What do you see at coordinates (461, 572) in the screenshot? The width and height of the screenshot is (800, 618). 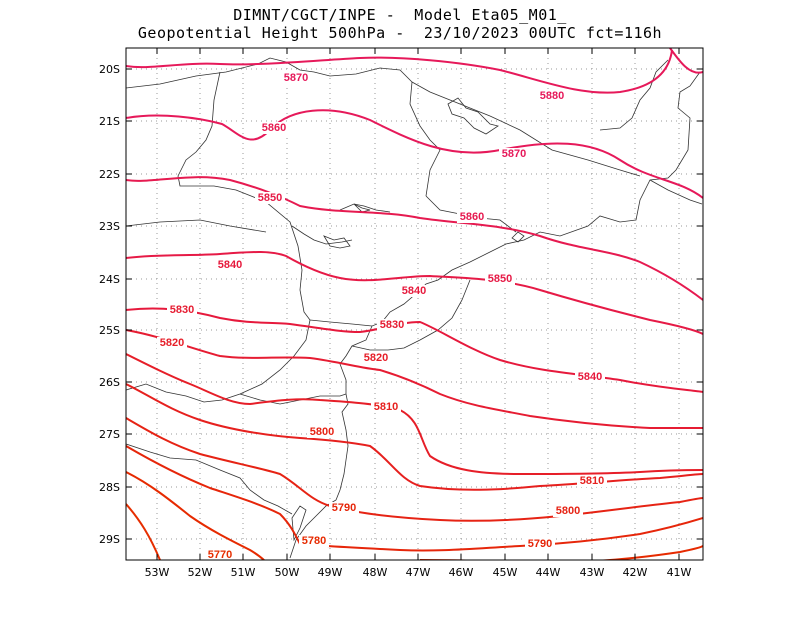 I see `lon-label: 46W` at bounding box center [461, 572].